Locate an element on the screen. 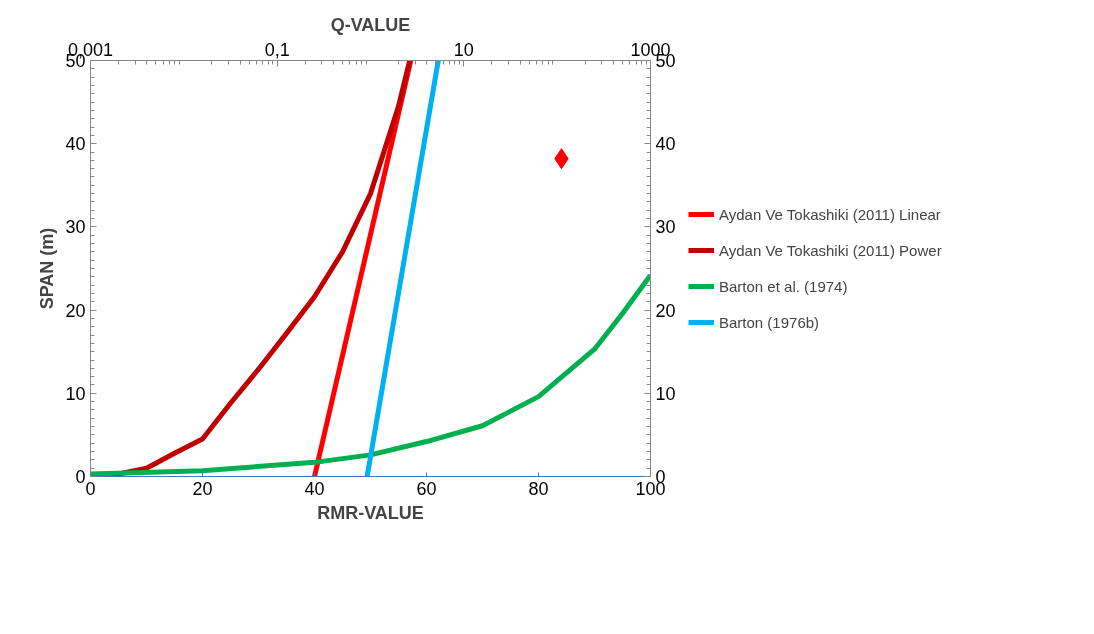  y-axis-title: SPAN (m) is located at coordinates (47, 268).